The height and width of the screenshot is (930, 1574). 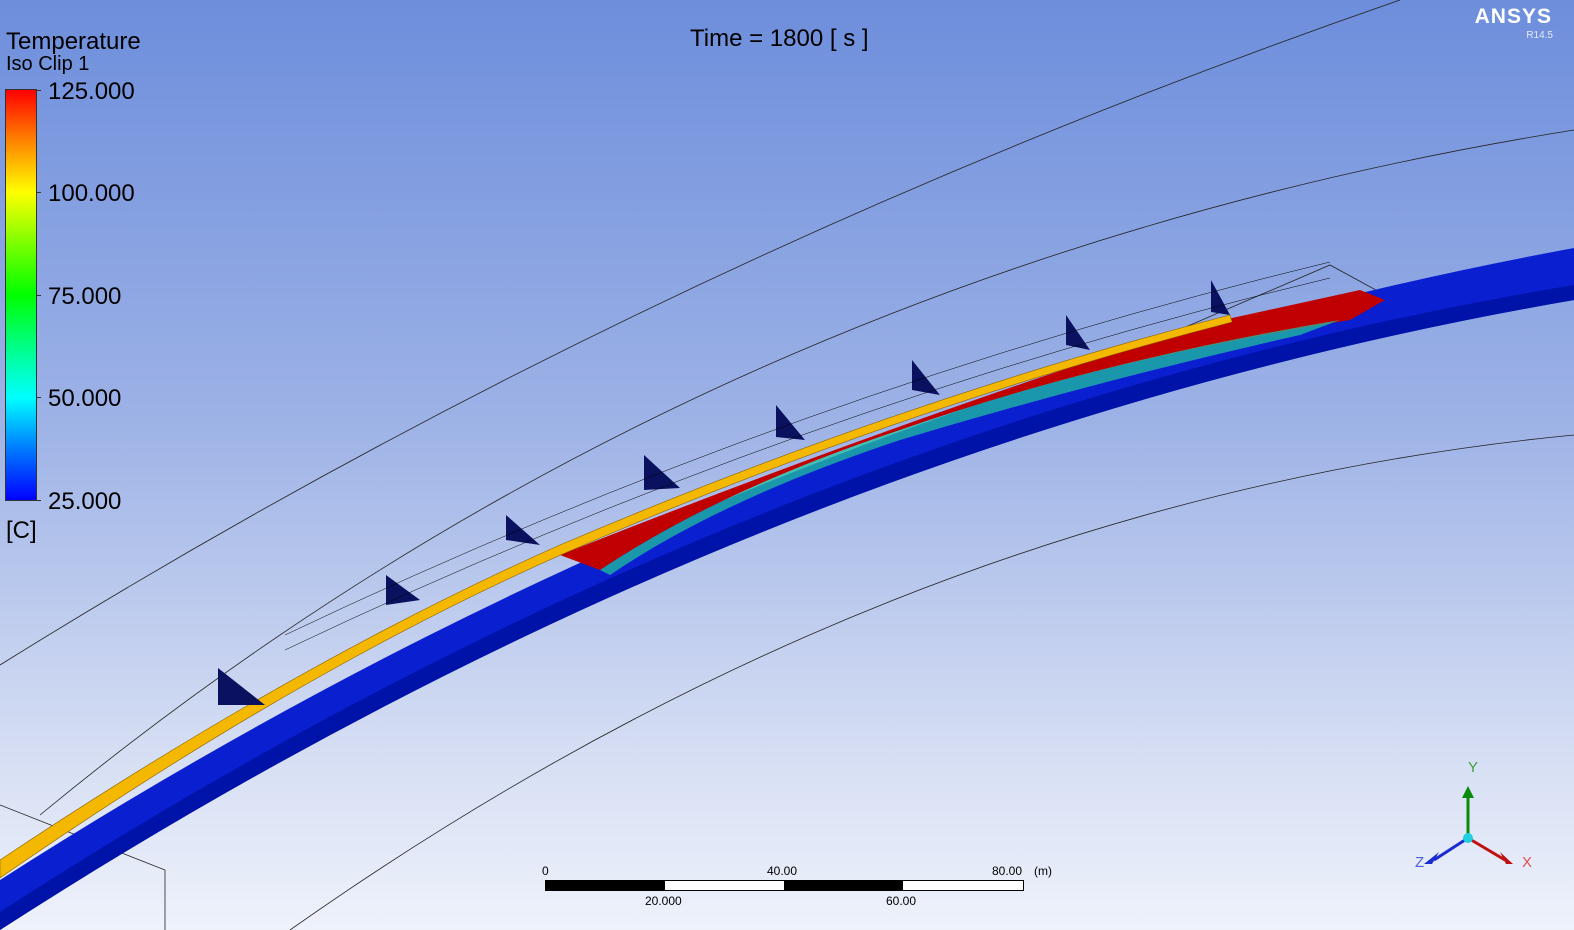 I want to click on ansys-version: R14.5, so click(x=1539, y=35).